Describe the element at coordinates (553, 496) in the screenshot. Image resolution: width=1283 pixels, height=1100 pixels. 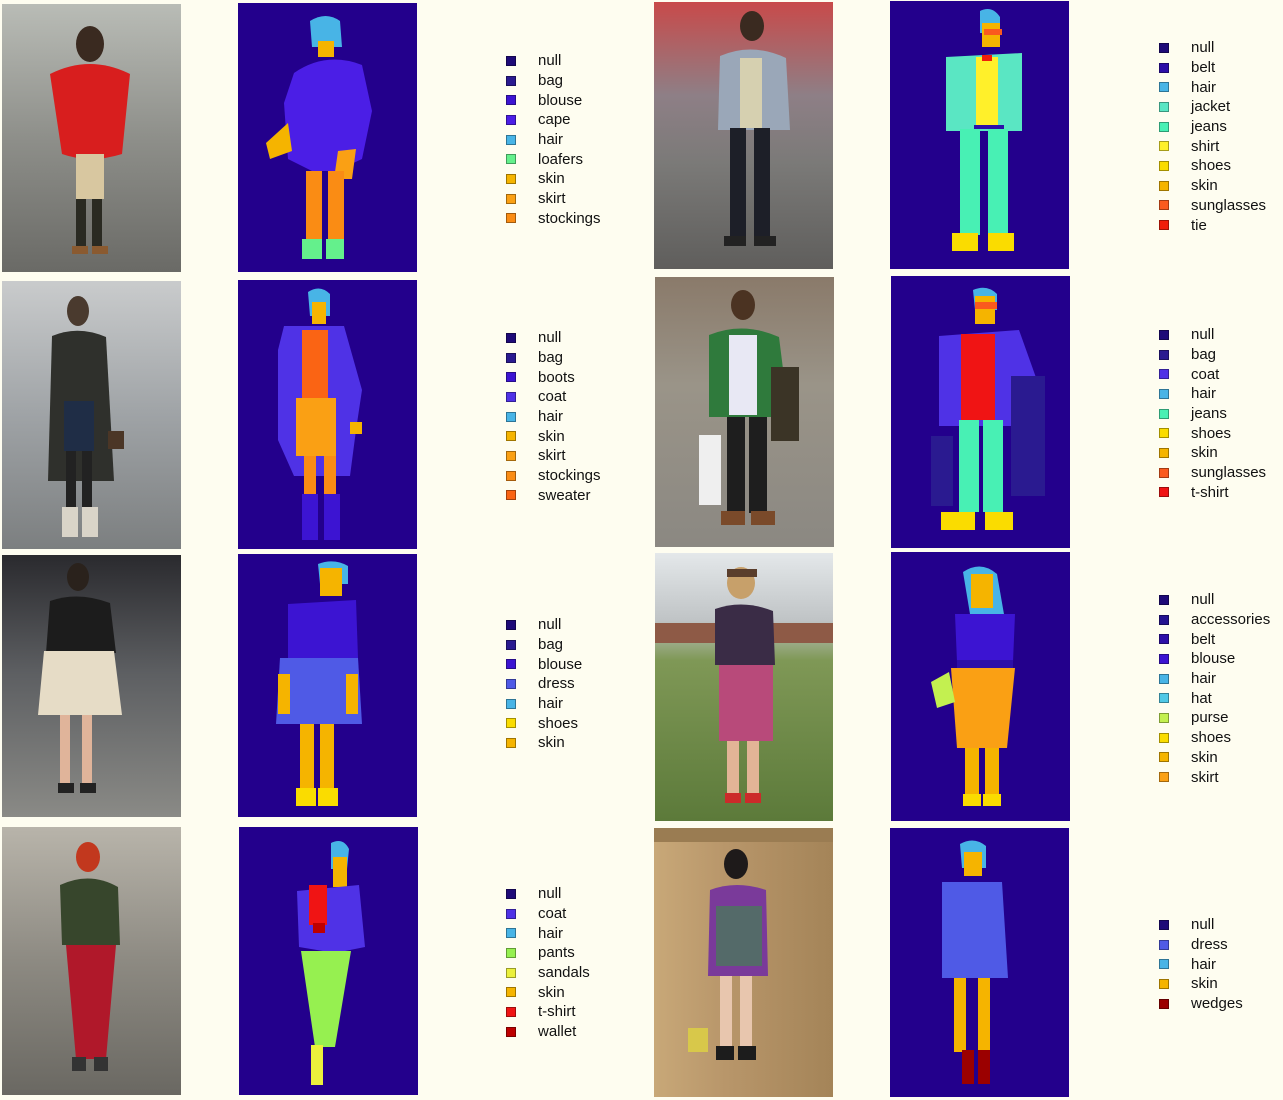
I see `legend-item: sweater` at that location.